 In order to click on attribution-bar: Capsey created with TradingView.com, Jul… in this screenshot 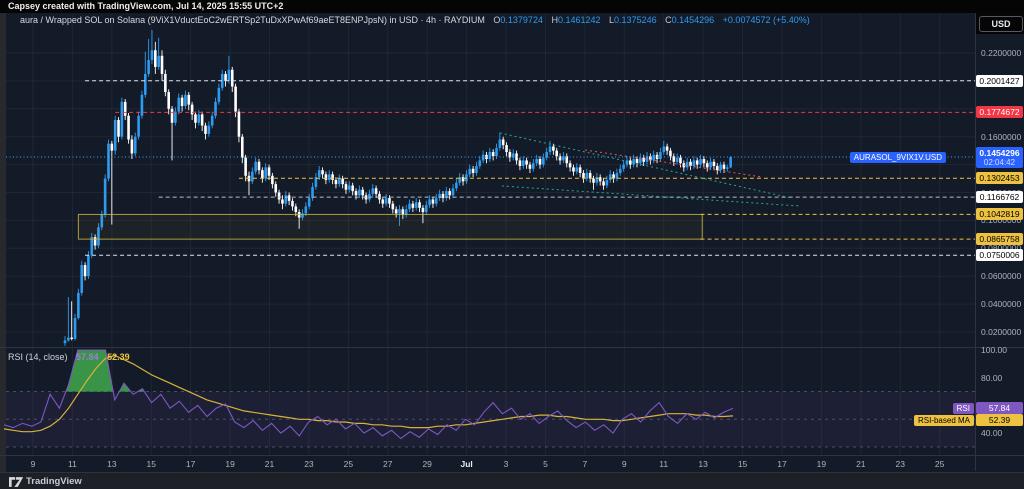, I will do `click(512, 6)`.